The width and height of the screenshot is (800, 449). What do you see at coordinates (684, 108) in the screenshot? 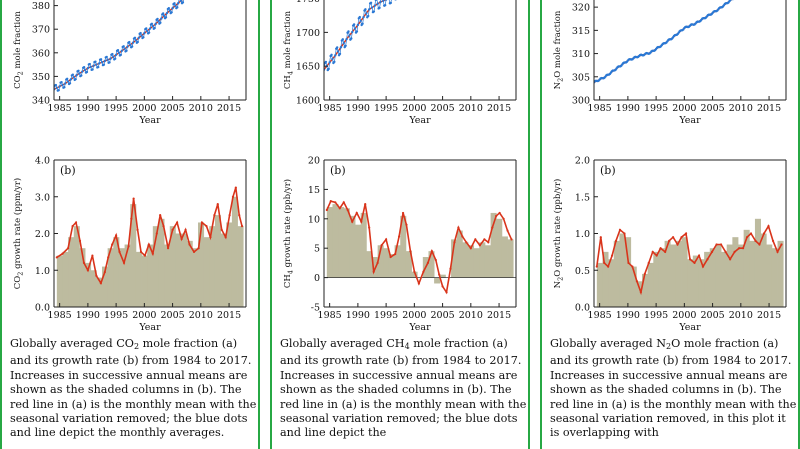
I see `x-tick-label: 2000` at bounding box center [684, 108].